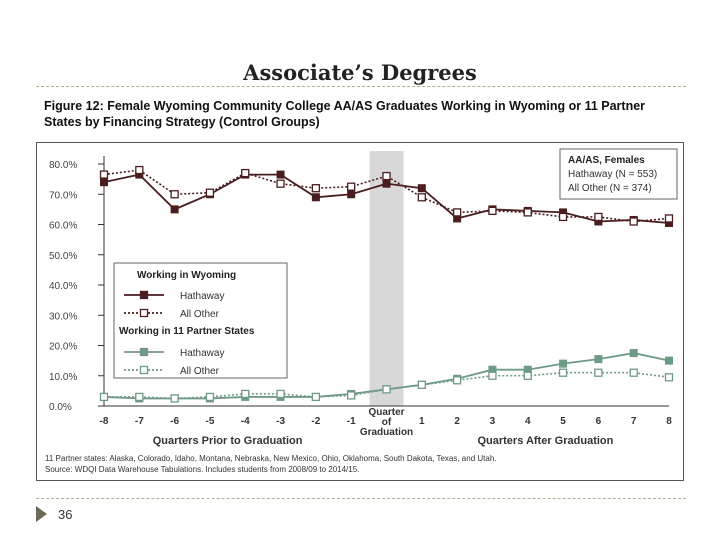 The width and height of the screenshot is (720, 540). I want to click on x-axis-label-after: Quarters After Graduation, so click(545, 441).